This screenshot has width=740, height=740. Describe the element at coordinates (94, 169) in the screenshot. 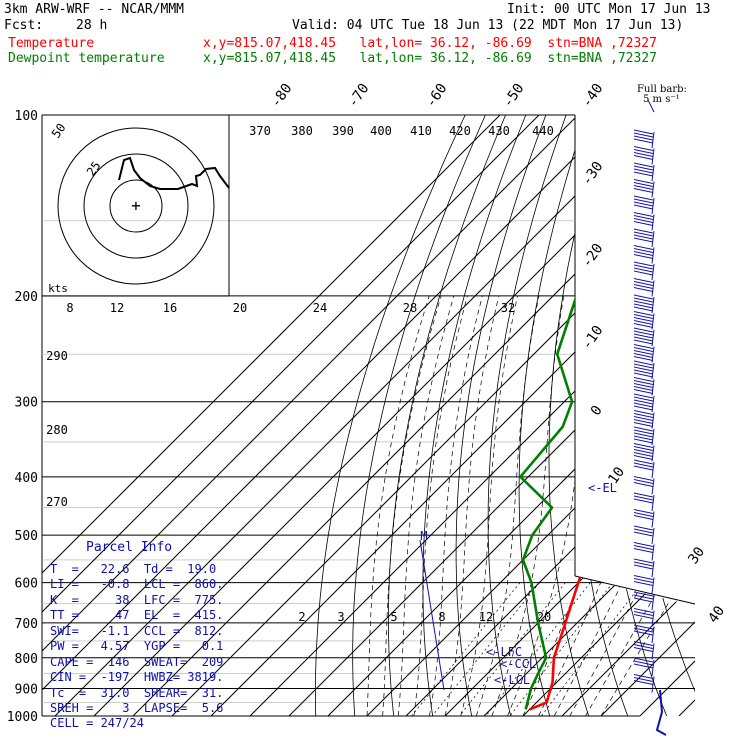

I see `hodograph-ring-label: 25` at that location.